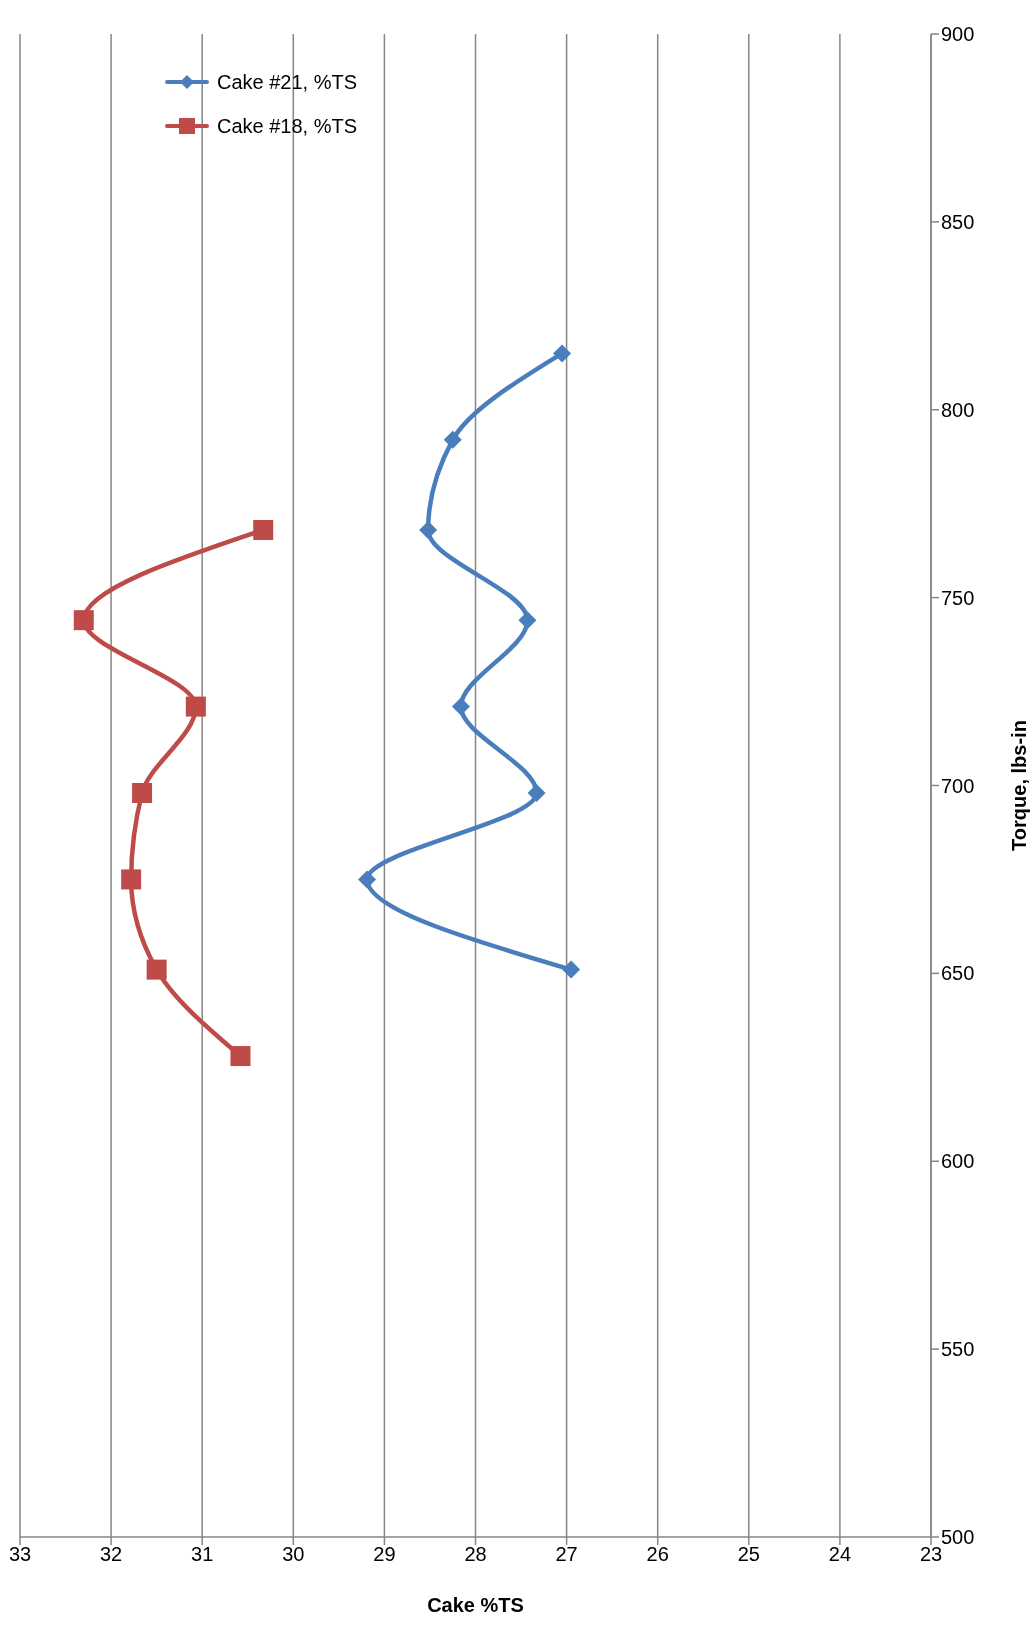 The height and width of the screenshot is (1637, 1034). I want to click on x-tick-label: 28, so click(475, 1554).